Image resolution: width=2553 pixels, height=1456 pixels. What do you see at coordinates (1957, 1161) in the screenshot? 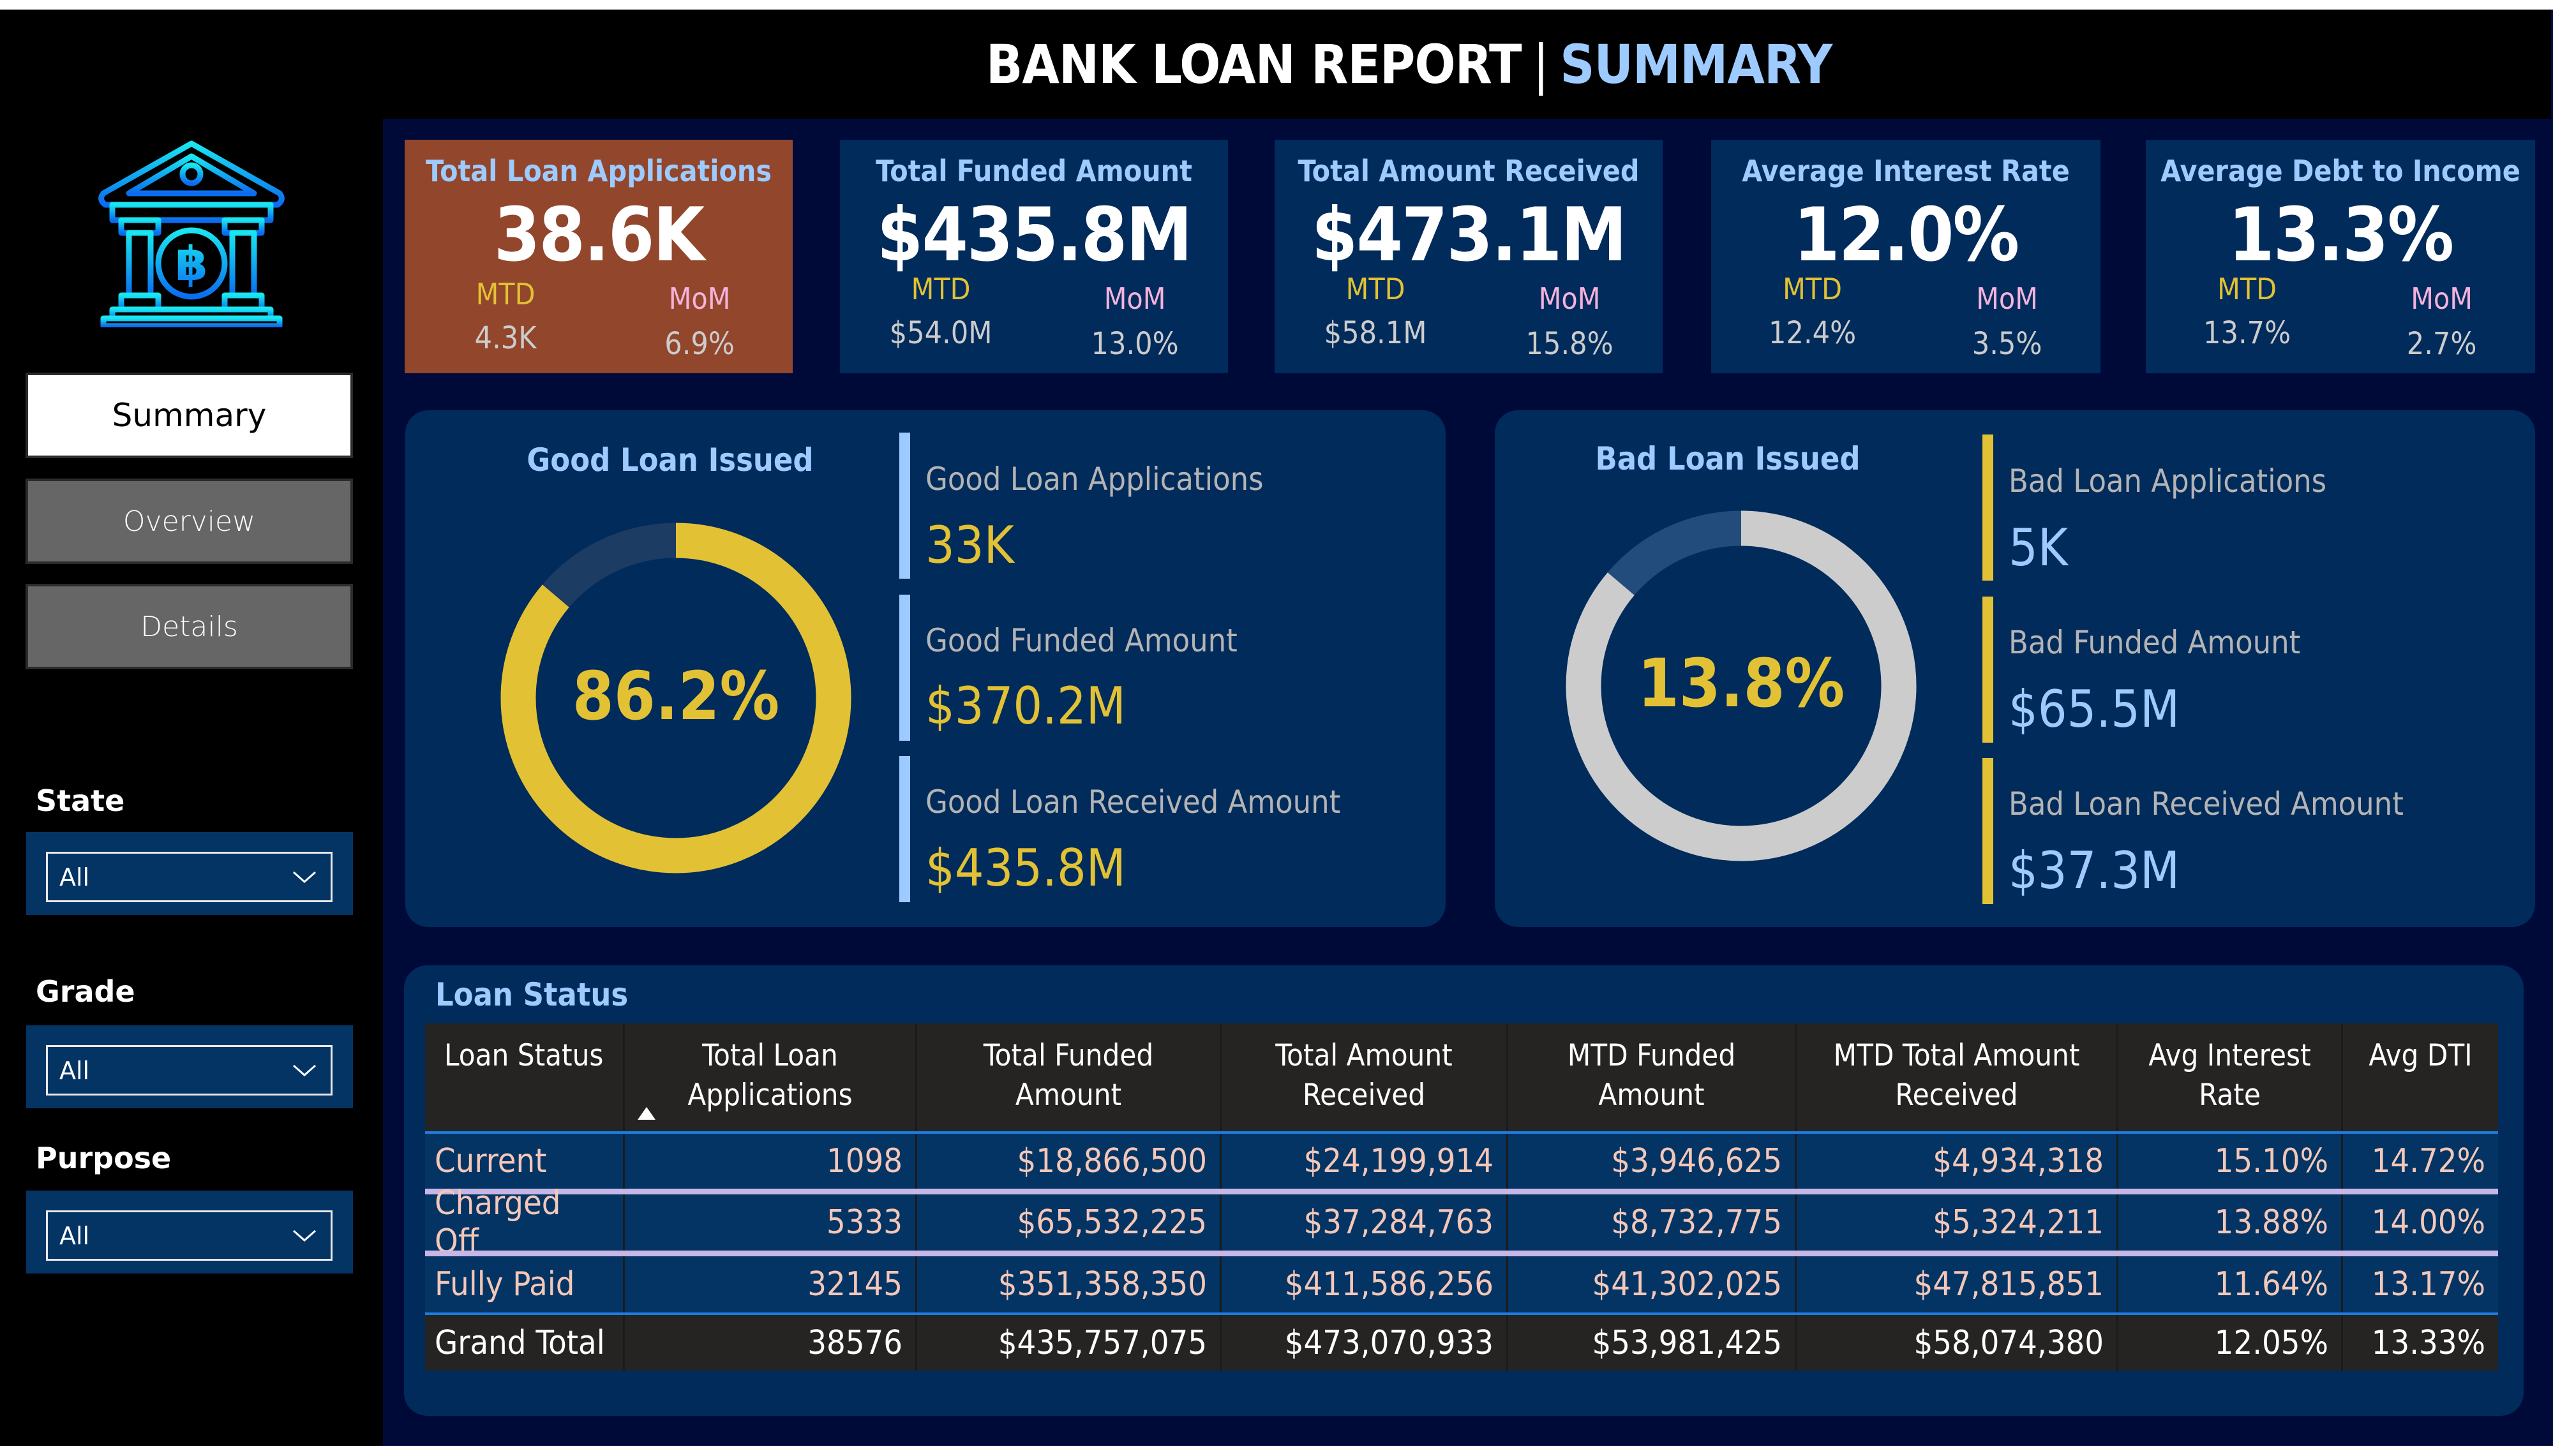
I see `cell-mtd-total-amount-received: $4,934,318` at bounding box center [1957, 1161].